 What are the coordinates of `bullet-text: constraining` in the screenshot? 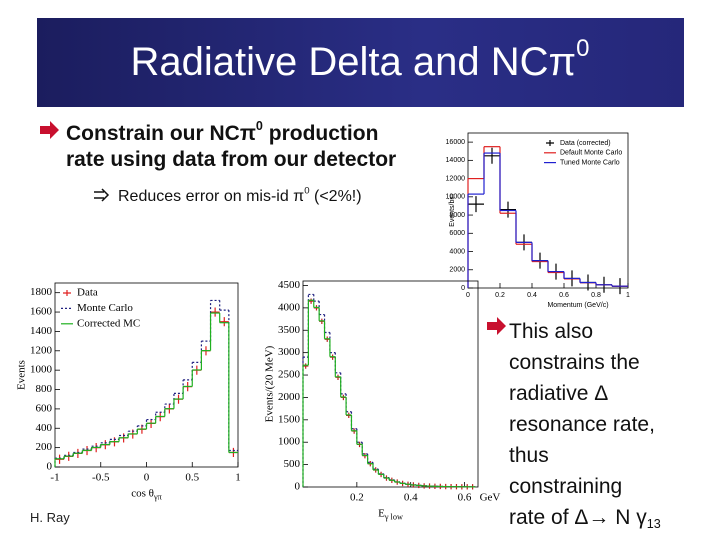 It's located at (566, 486).